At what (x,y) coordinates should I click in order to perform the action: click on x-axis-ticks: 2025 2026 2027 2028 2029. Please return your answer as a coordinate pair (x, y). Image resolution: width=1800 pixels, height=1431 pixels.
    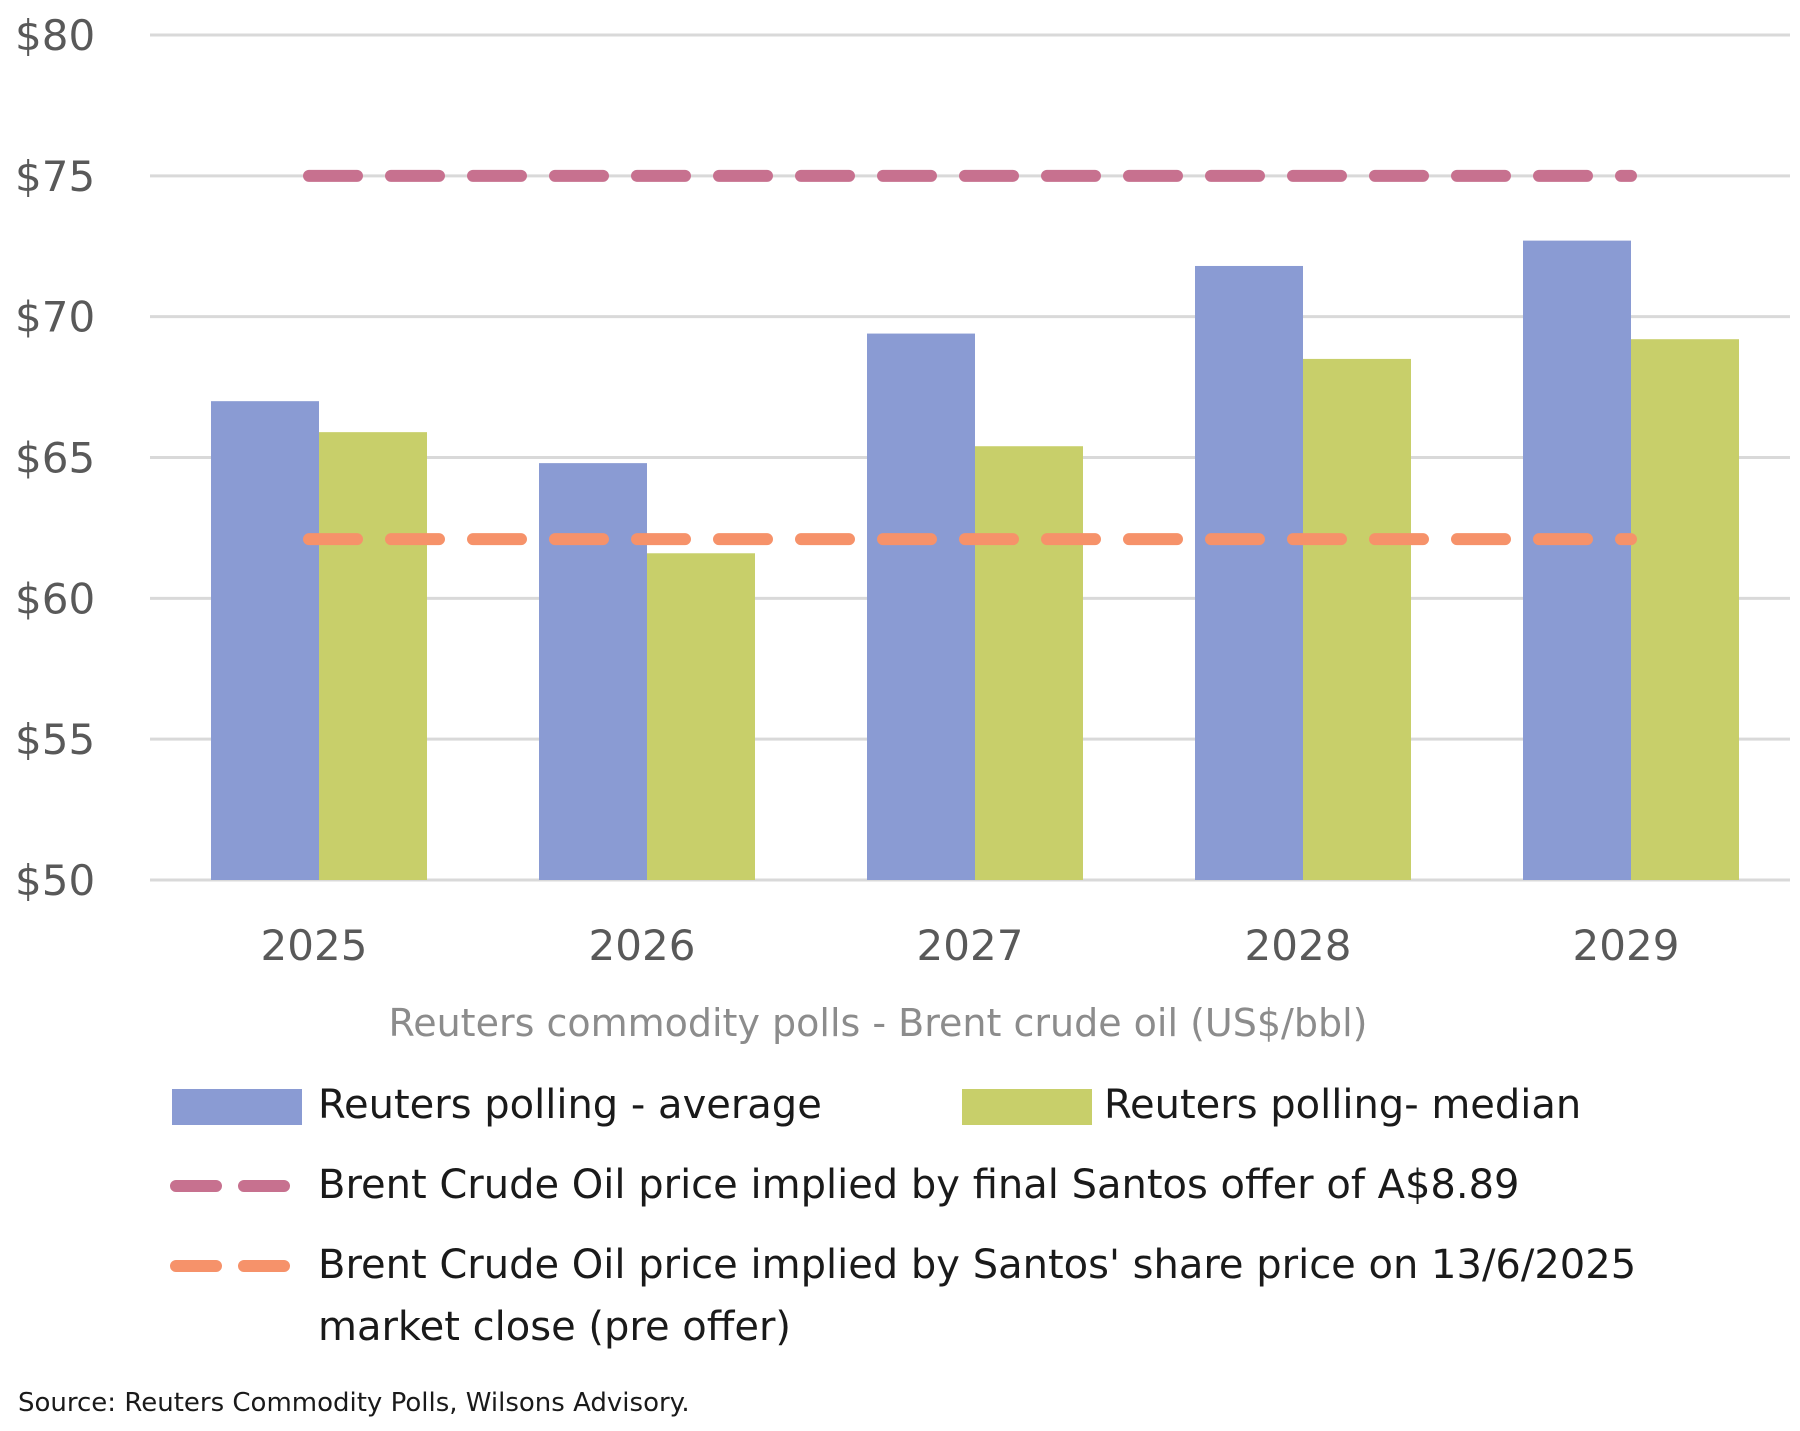
    Looking at the image, I should click on (970, 945).